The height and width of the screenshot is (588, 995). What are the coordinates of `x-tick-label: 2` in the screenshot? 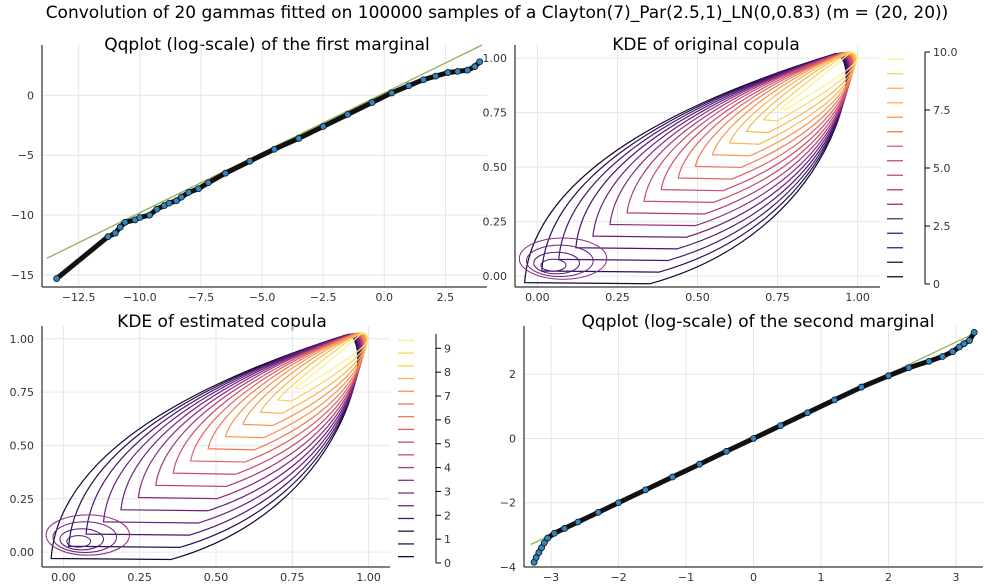 It's located at (888, 577).